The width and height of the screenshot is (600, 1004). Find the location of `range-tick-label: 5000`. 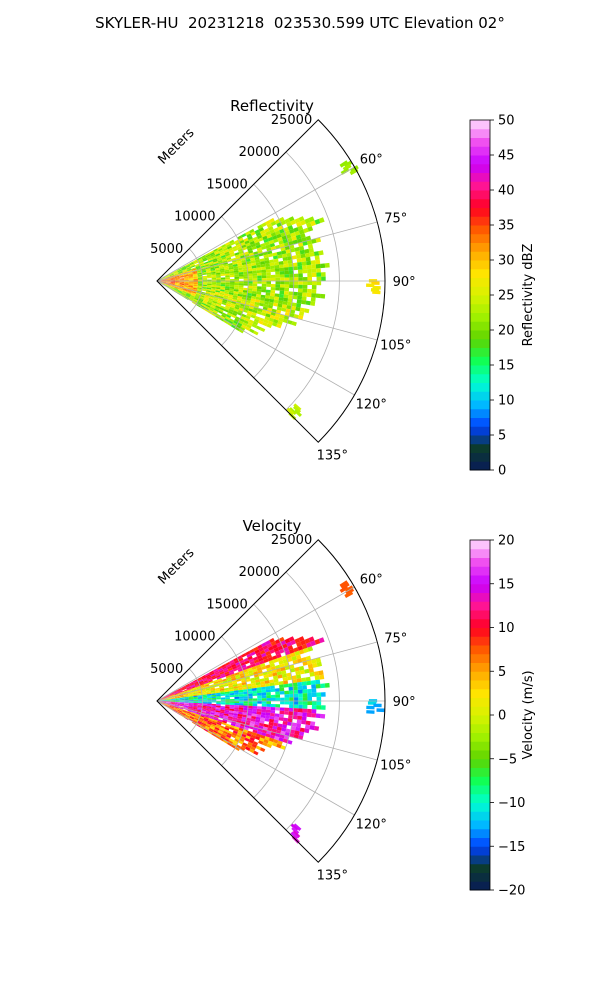

range-tick-label: 5000 is located at coordinates (166, 249).